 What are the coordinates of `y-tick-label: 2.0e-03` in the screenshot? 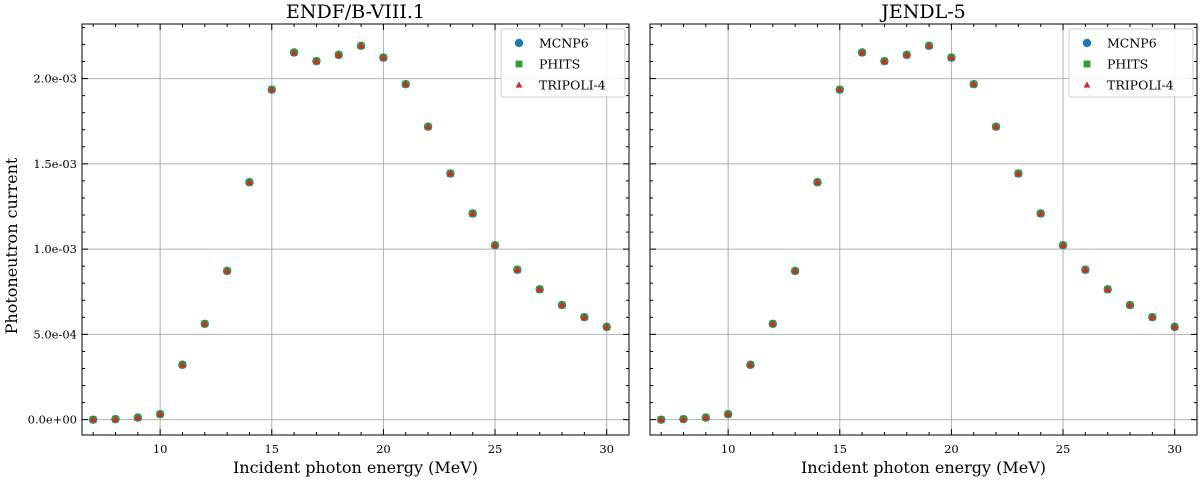 It's located at (55, 79).